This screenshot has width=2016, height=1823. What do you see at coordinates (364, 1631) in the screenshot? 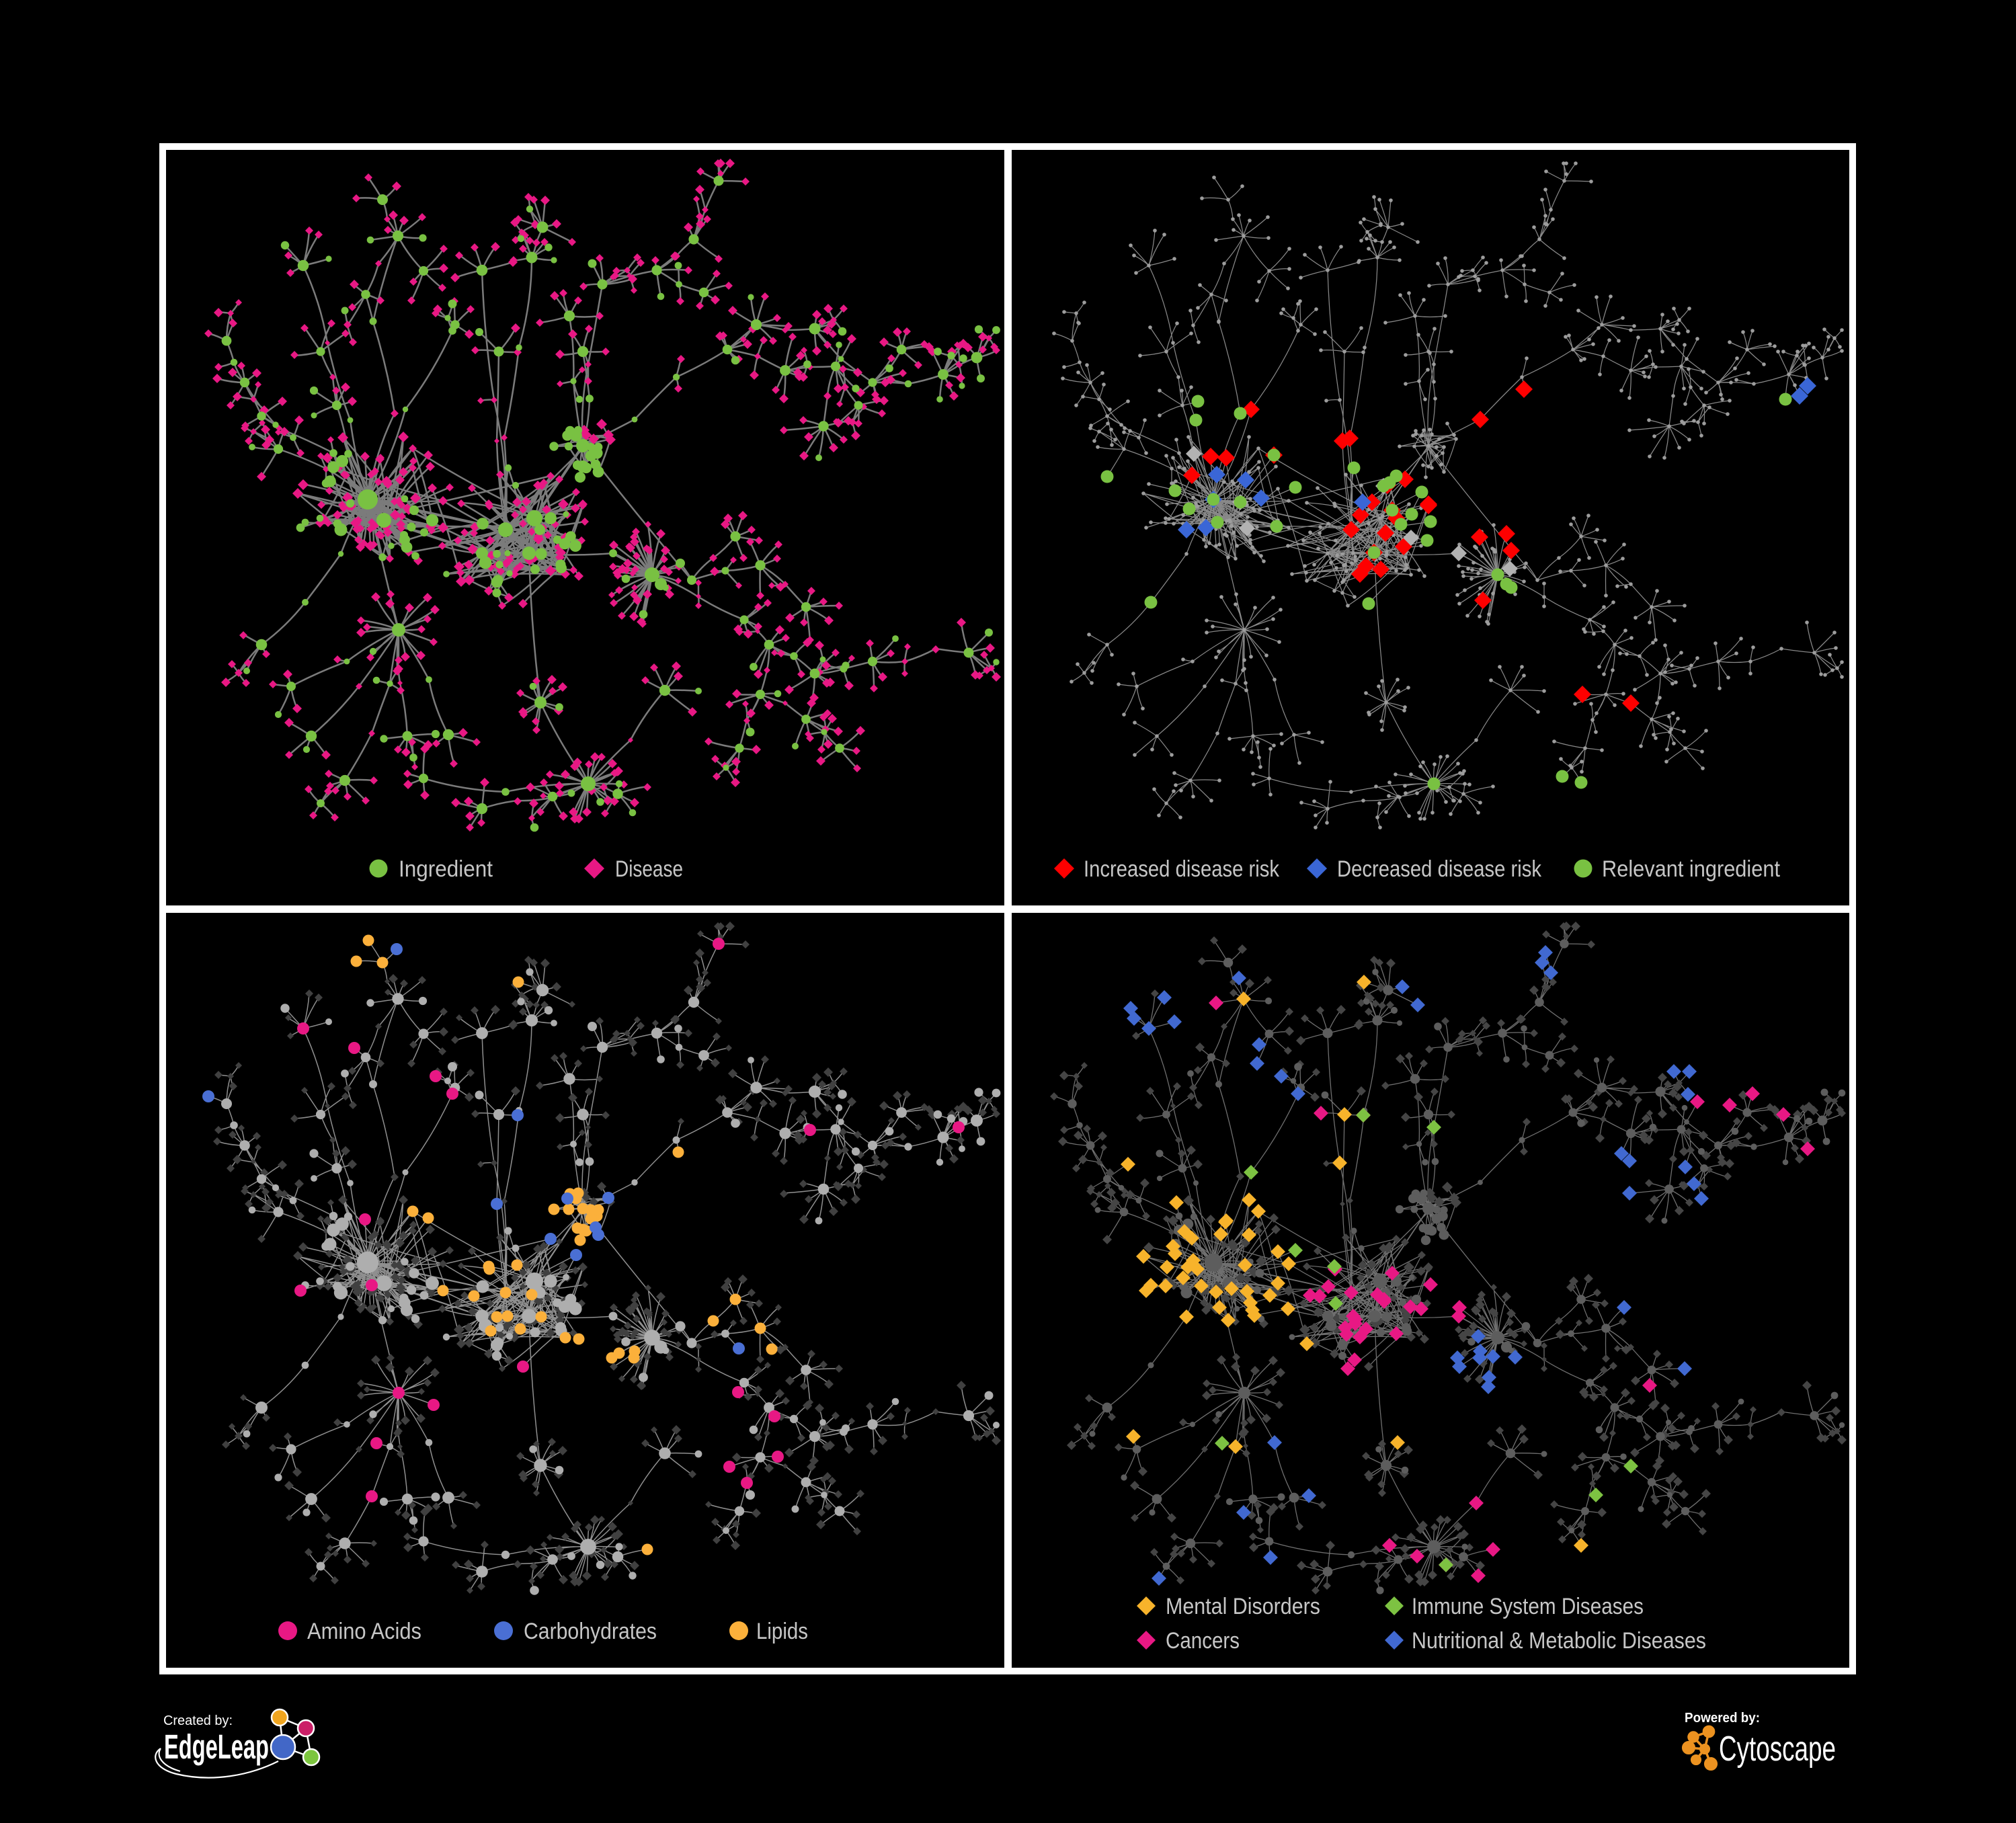
I see `svg-text: Amino Acids` at bounding box center [364, 1631].